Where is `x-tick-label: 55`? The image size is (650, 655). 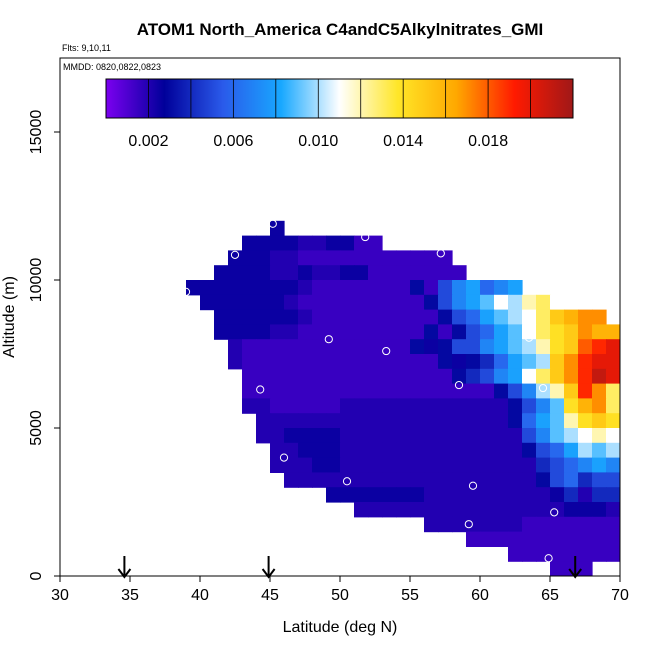
x-tick-label: 55 is located at coordinates (410, 595).